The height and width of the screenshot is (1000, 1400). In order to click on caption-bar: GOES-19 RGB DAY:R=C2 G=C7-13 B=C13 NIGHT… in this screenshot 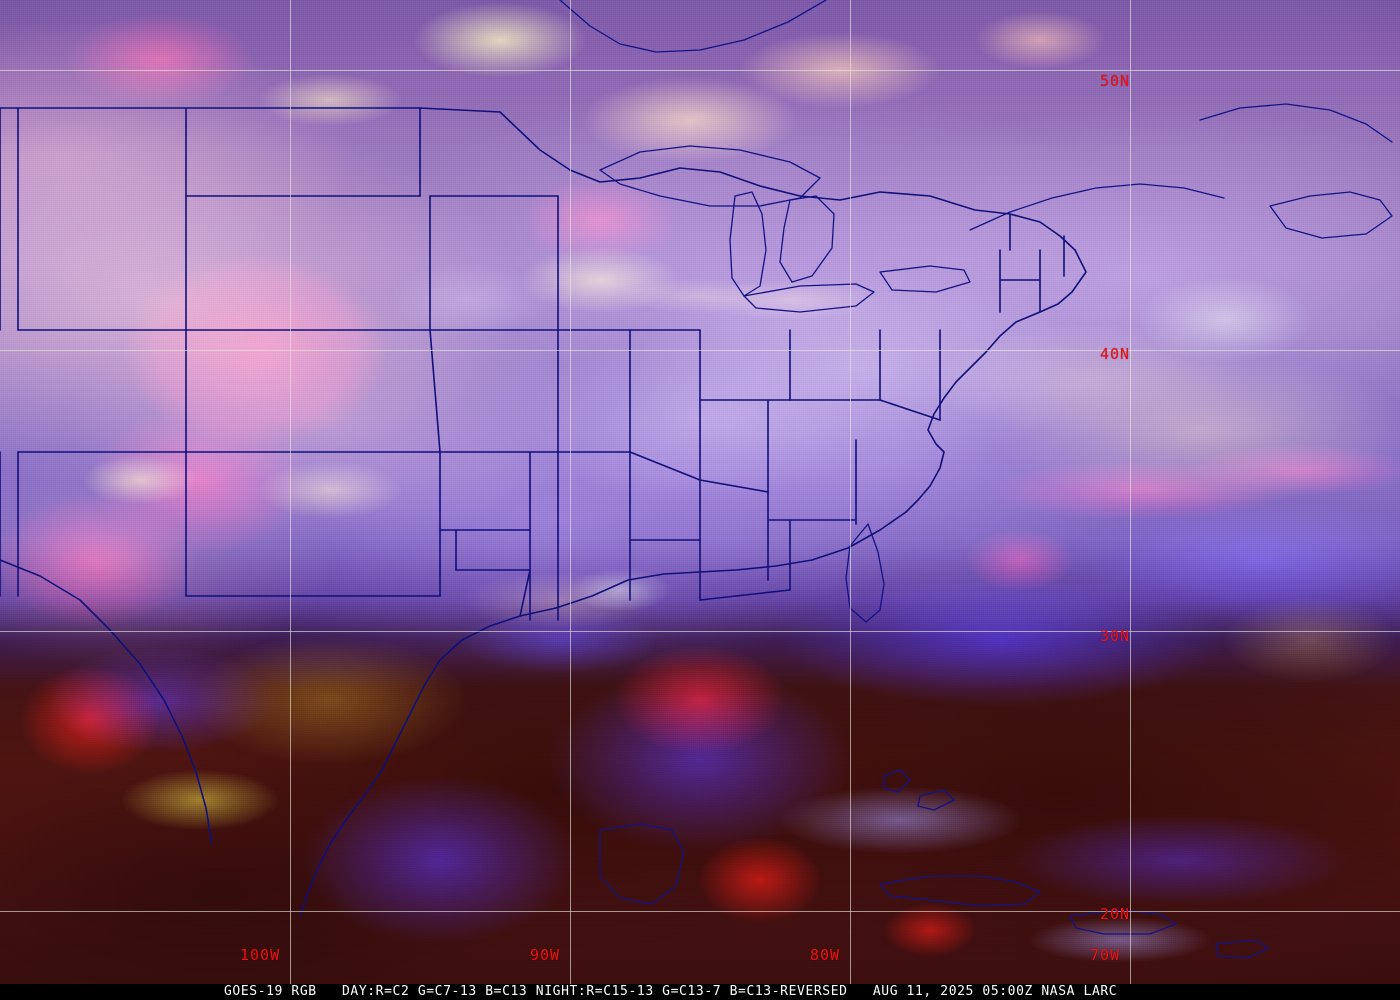, I will do `click(700, 992)`.